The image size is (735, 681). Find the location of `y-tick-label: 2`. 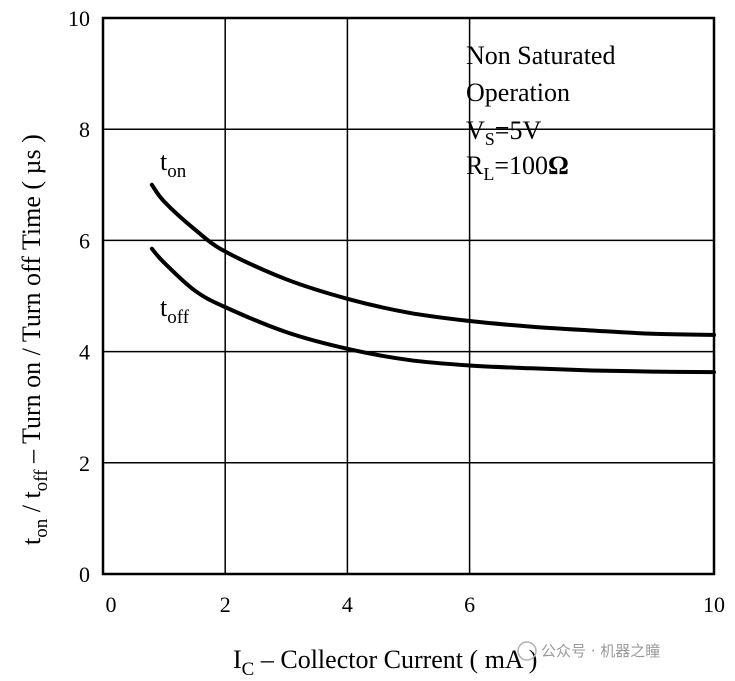

y-tick-label: 2 is located at coordinates (84, 463).